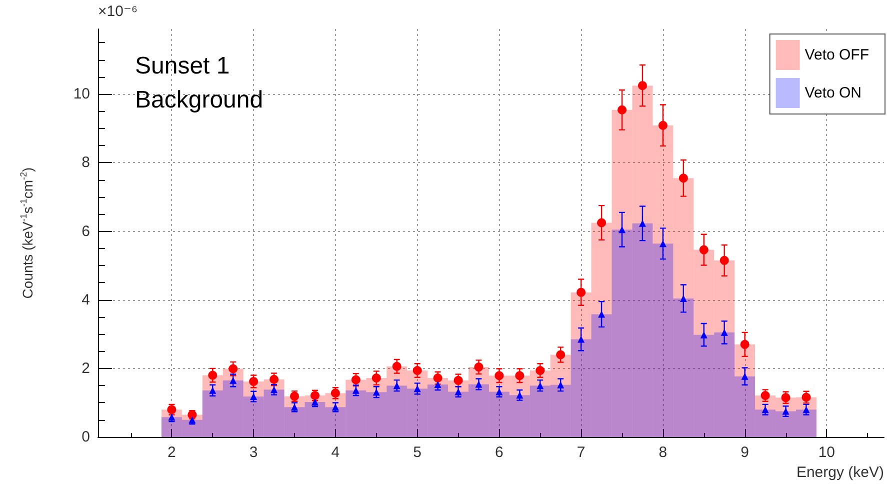  What do you see at coordinates (744, 452) in the screenshot?
I see `x-tick-label: 9` at bounding box center [744, 452].